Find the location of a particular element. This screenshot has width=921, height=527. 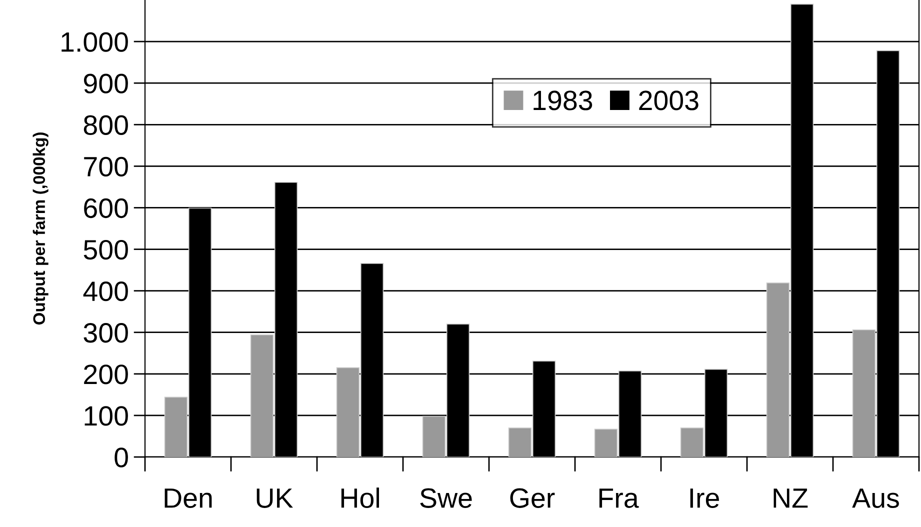

x-tick-label: UK is located at coordinates (274, 498).